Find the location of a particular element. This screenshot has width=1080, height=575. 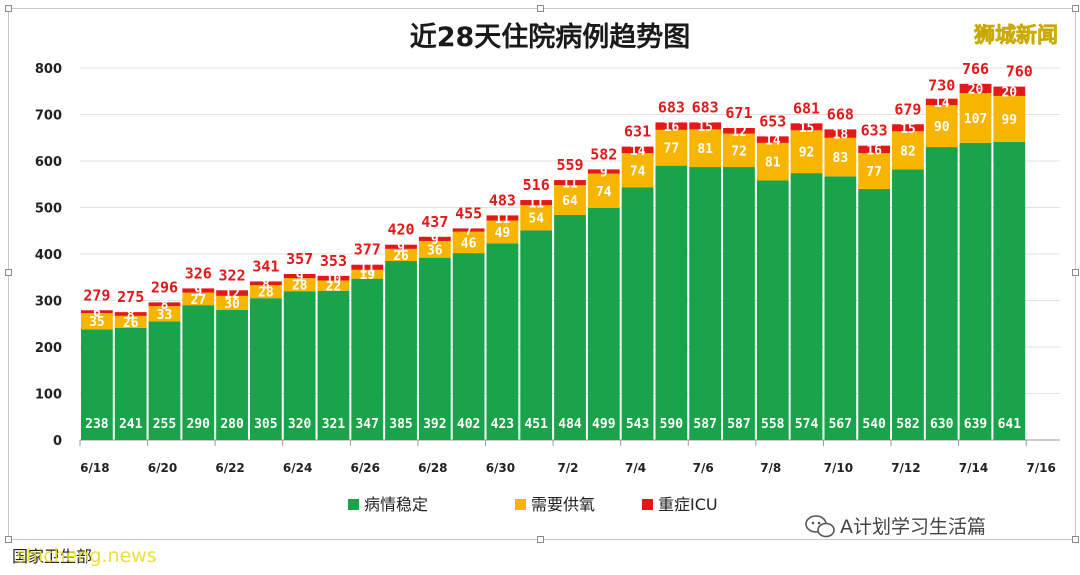

segment-value-label: 33 is located at coordinates (165, 315).